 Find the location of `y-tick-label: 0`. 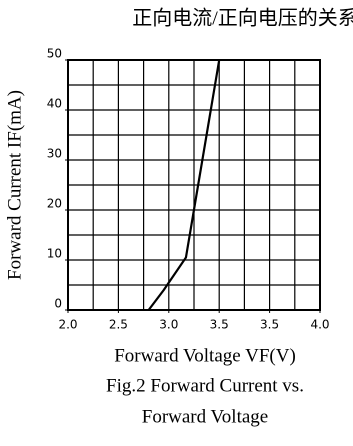

y-tick-label: 0 is located at coordinates (58, 304).